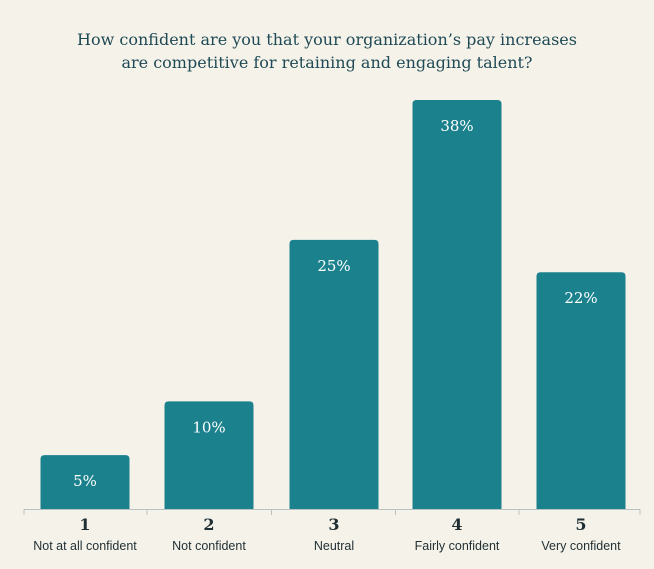 This screenshot has height=569, width=654. Describe the element at coordinates (209, 546) in the screenshot. I see `x-category-label: Not confident` at that location.